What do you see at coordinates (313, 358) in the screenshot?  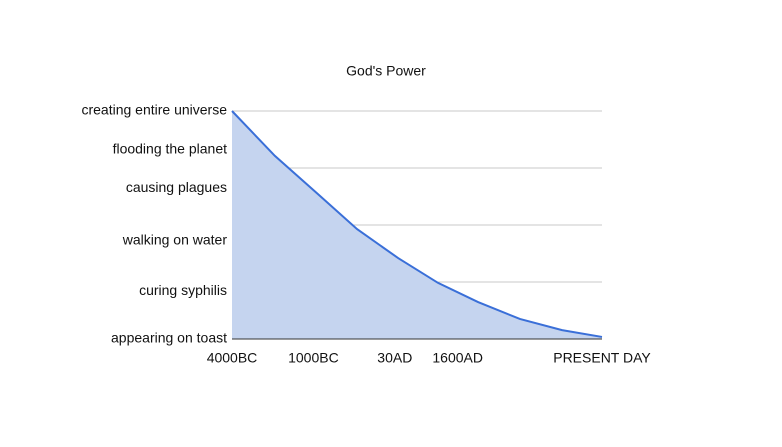 I see `x-tick-label: 1000BC` at bounding box center [313, 358].